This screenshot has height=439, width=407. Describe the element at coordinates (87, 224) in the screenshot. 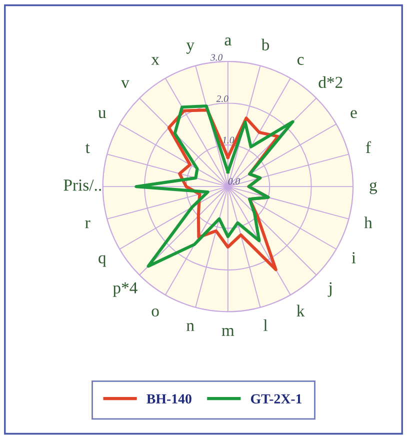

I see `spoke-label: r` at that location.